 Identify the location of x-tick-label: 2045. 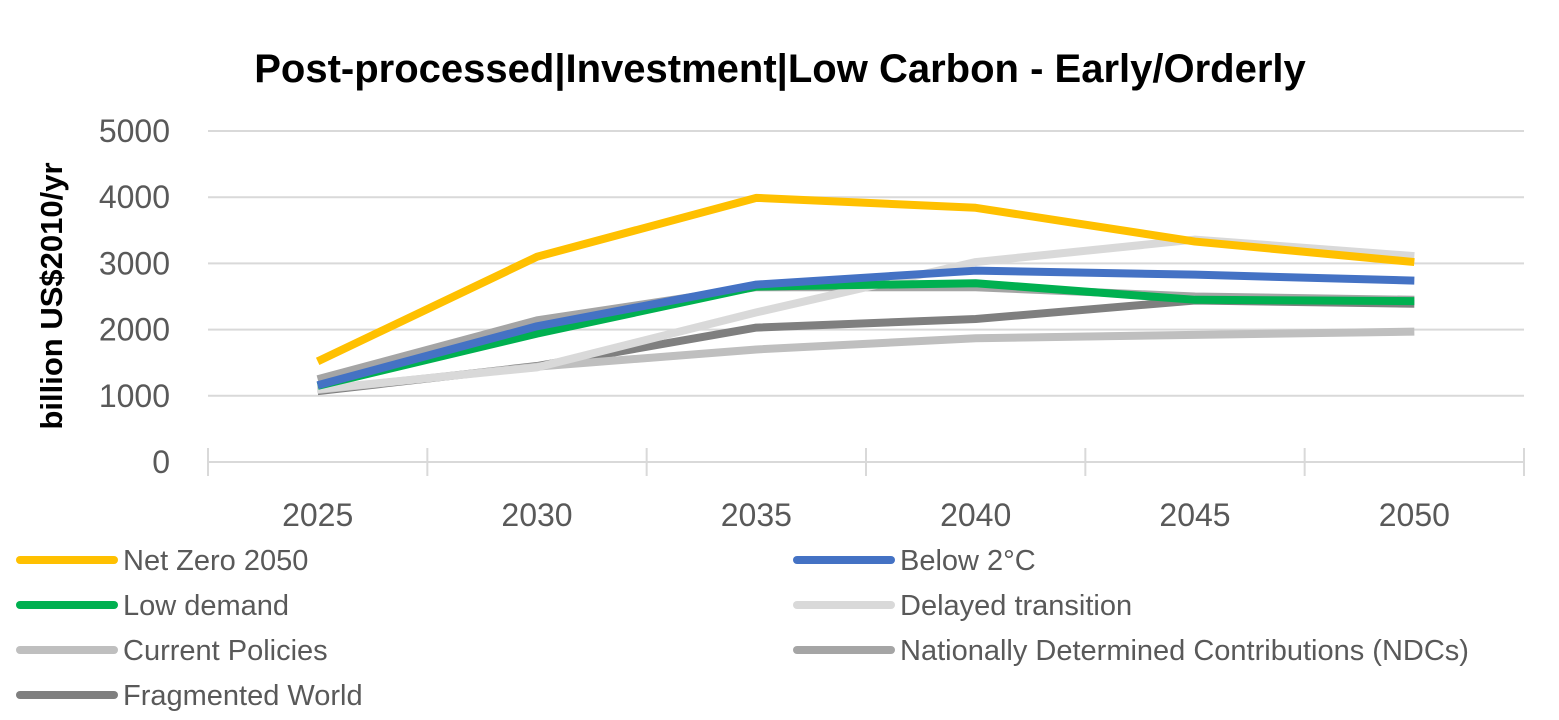
(1194, 515).